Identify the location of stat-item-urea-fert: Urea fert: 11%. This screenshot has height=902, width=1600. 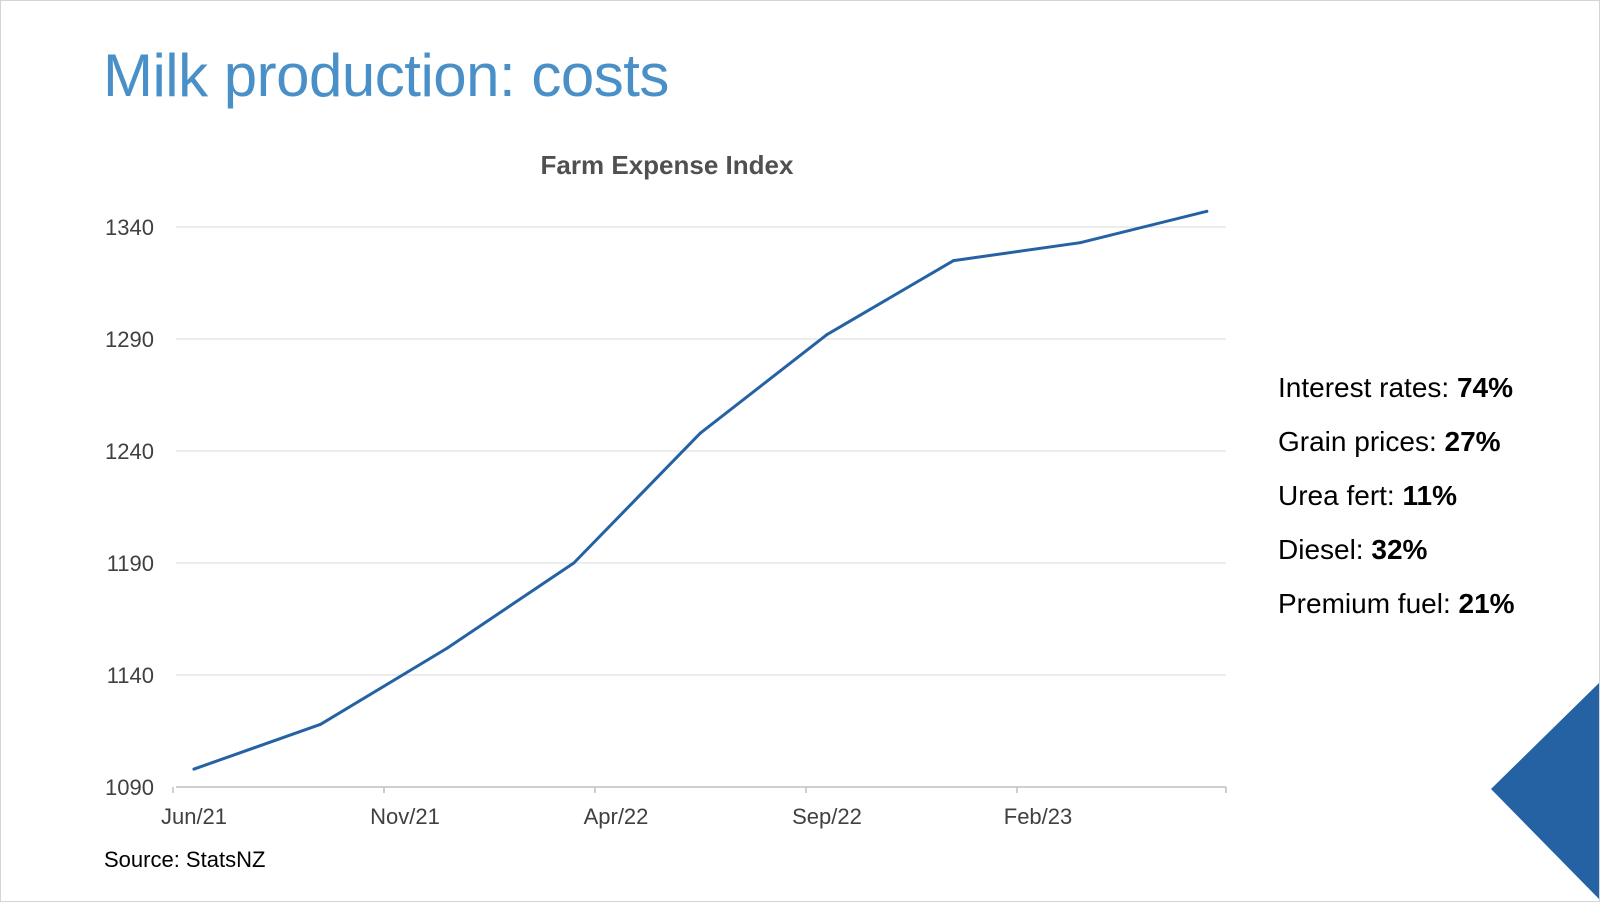
(1396, 506).